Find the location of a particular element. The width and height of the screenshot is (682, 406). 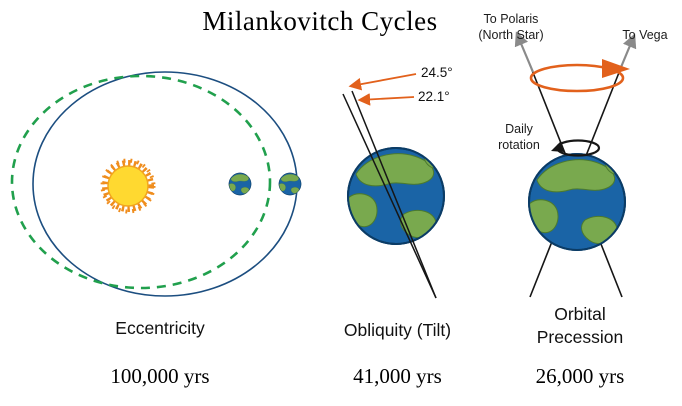

axis-line-24deg is located at coordinates (389, 196).